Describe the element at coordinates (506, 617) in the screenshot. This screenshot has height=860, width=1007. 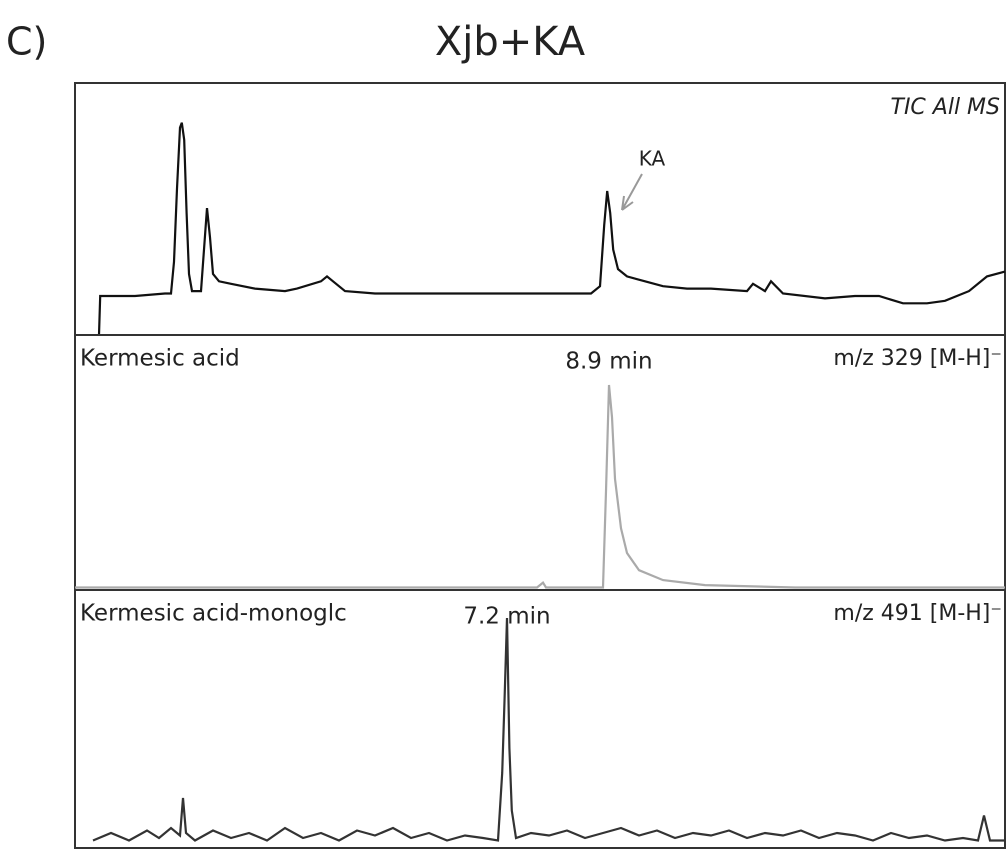
I see `peak-label: 7.2 min` at that location.